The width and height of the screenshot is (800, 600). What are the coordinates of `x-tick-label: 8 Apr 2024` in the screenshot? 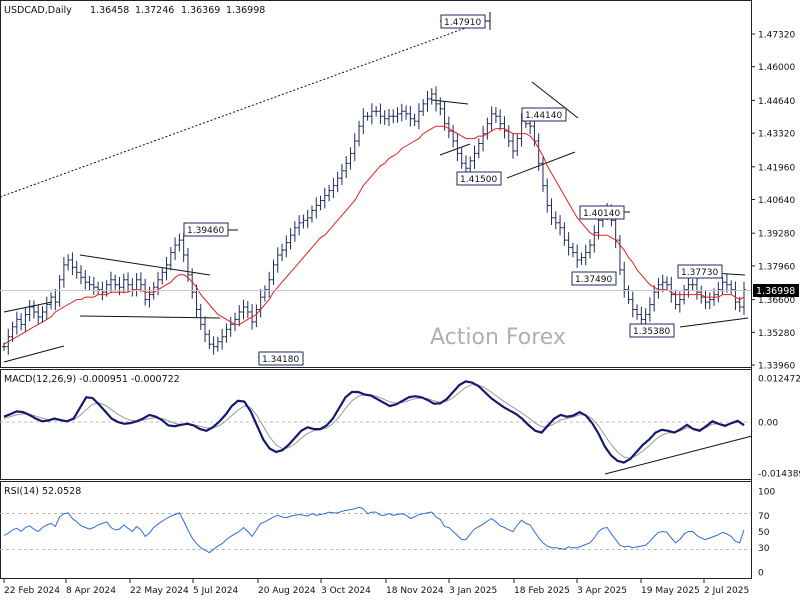 It's located at (91, 591).